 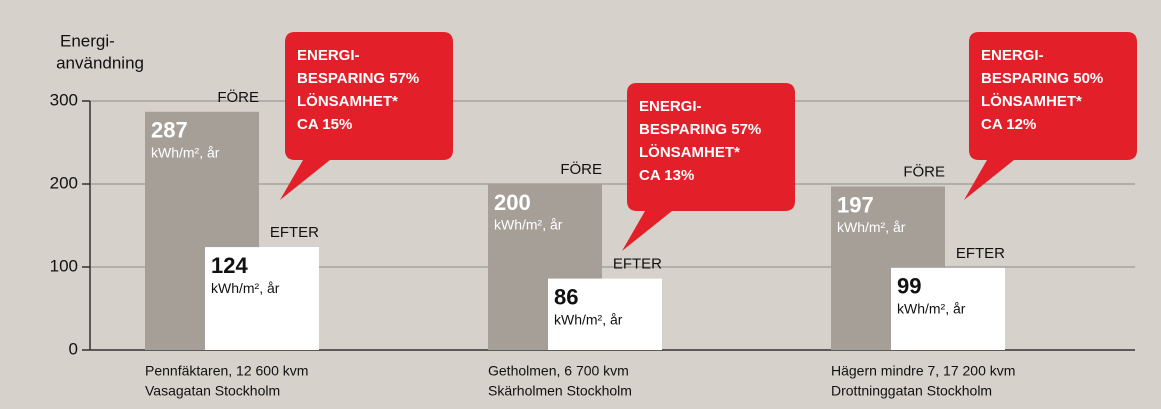 I want to click on y-tick-label: 300, so click(x=64, y=99).